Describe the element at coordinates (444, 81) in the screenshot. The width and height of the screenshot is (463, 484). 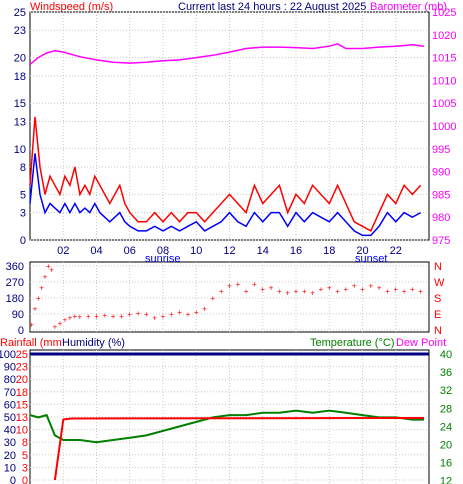
I see `barometer-tick-label: 1010` at that location.